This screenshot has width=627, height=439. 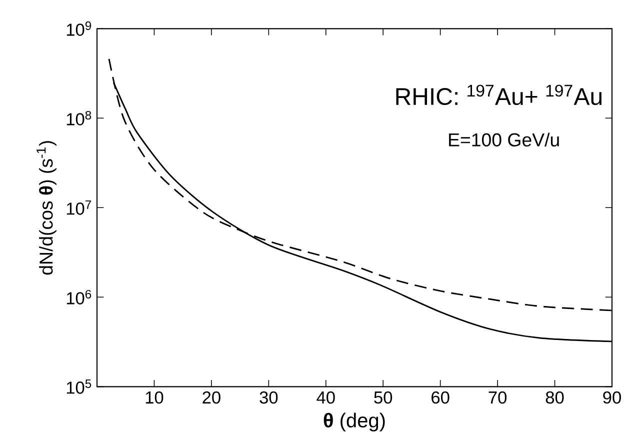 I want to click on y-tick-label: 10$^{8}$, so click(x=79, y=118).